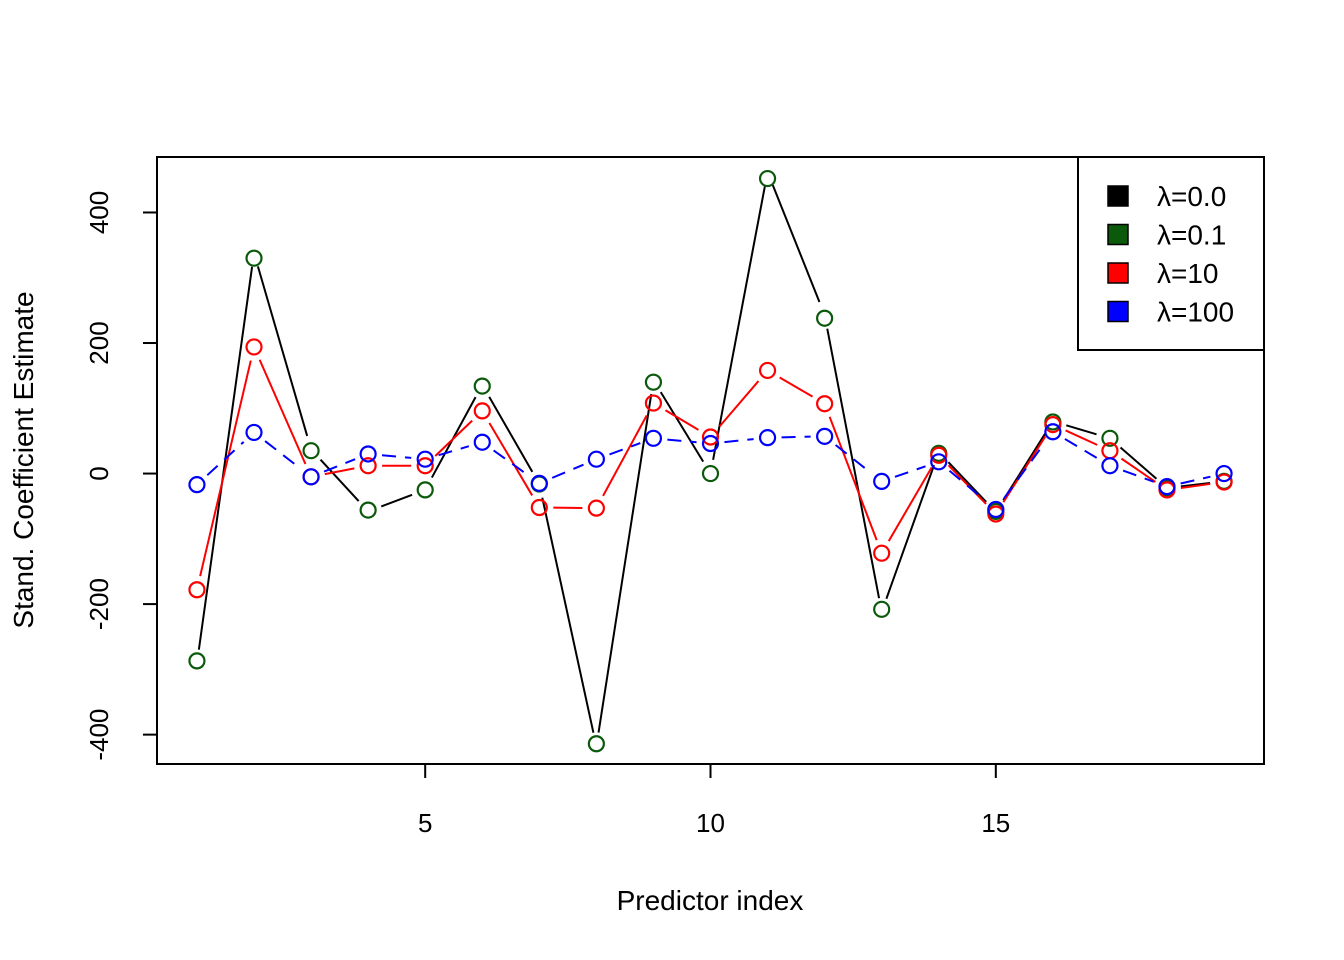  What do you see at coordinates (1191, 196) in the screenshot?
I see `legend-label-0: λ=0.0` at bounding box center [1191, 196].